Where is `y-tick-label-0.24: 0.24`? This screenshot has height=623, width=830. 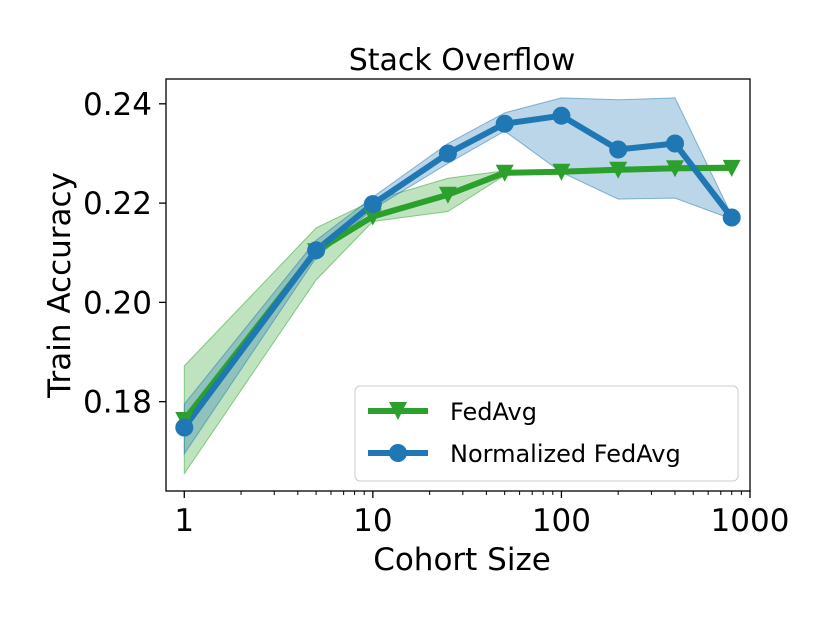
y-tick-label-0.24: 0.24 is located at coordinates (117, 105).